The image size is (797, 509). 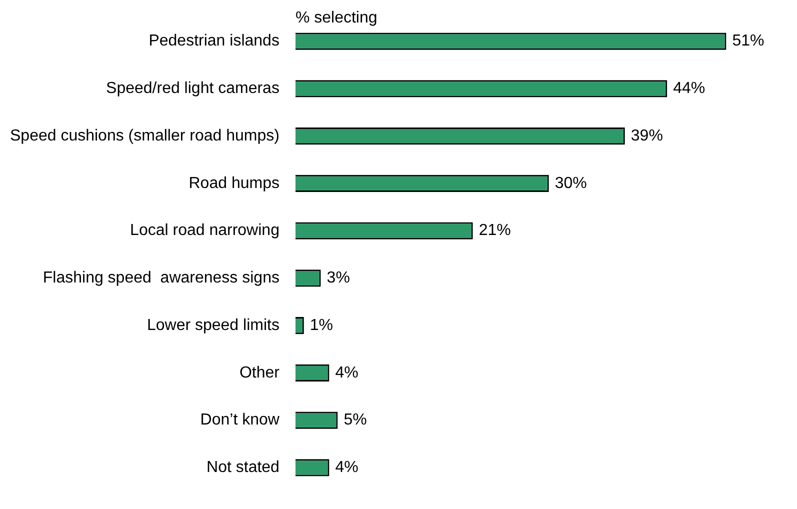 I want to click on data-label: 39%, so click(x=646, y=135).